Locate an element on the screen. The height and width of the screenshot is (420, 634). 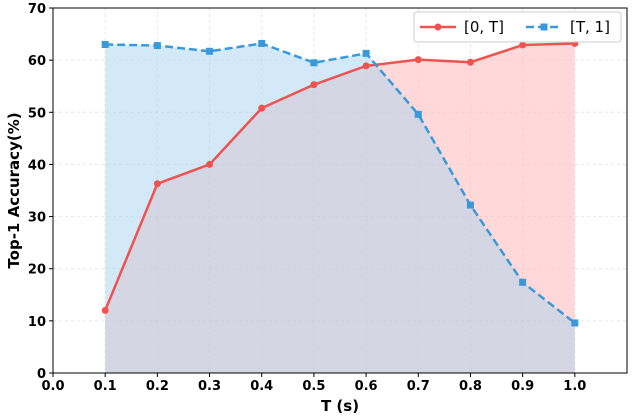
y-tick-label: 0 is located at coordinates (41, 374).